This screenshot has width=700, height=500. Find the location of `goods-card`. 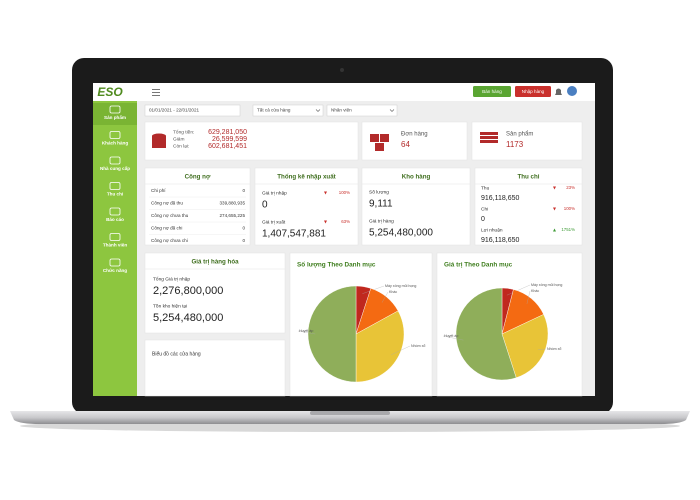

goods-card is located at coordinates (215, 293).